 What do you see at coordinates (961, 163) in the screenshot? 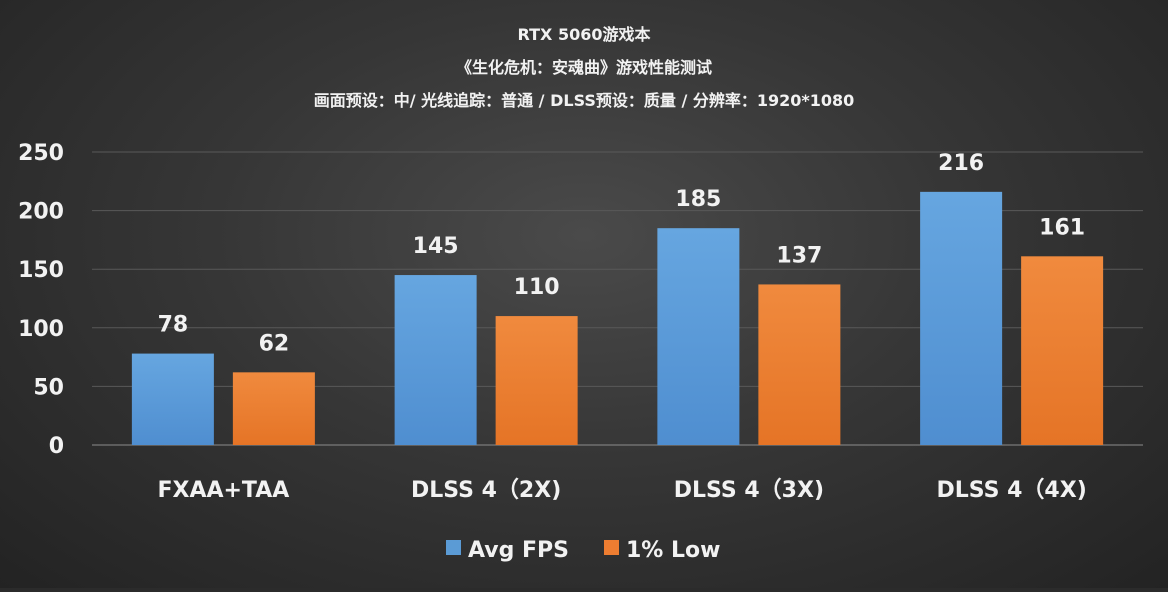
I see `data-label-avg-fps: 216` at bounding box center [961, 163].